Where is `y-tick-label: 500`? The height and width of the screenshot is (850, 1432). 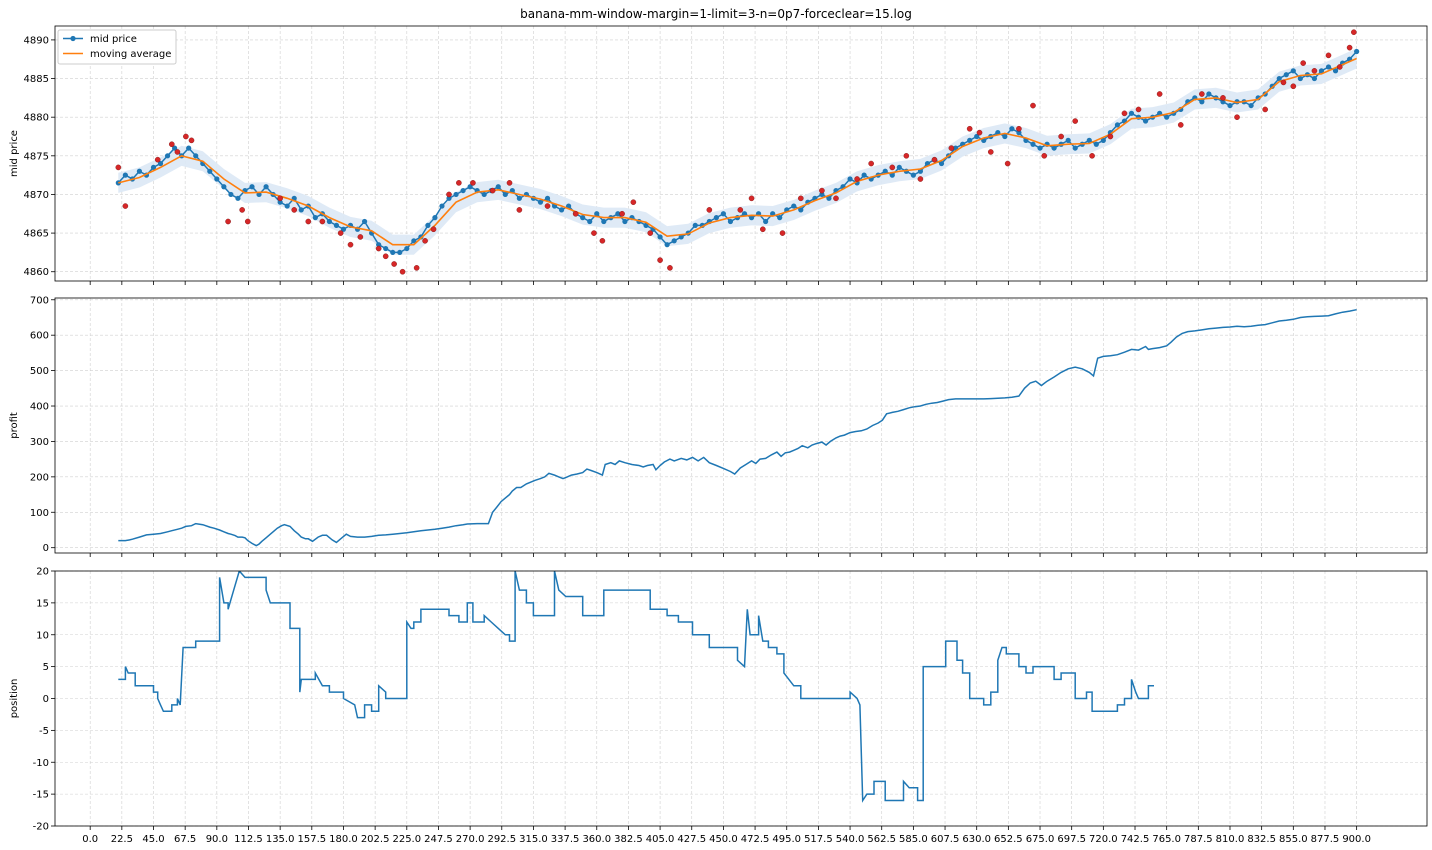
y-tick-label: 500 is located at coordinates (39, 371).